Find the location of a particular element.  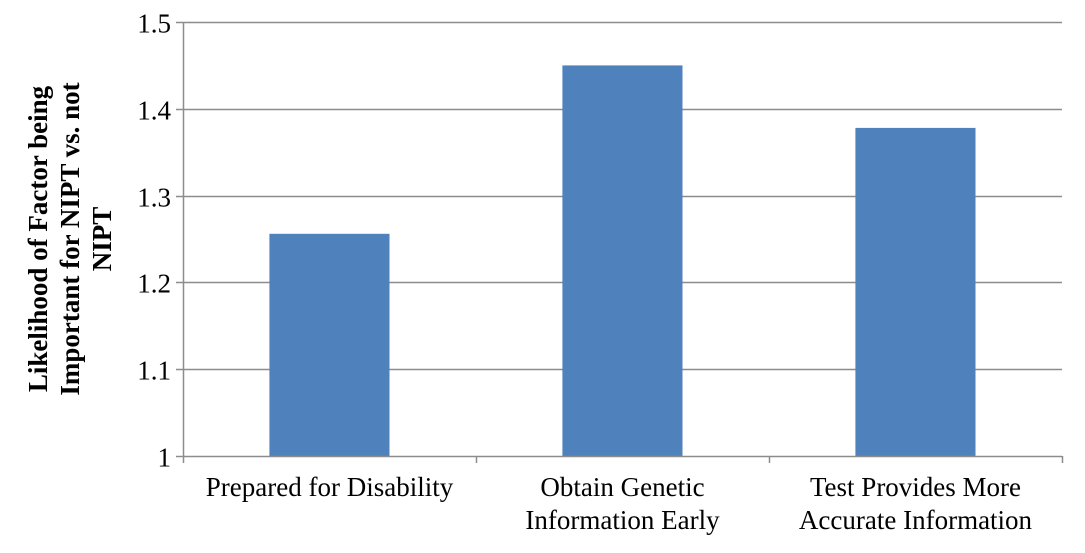

y-tick-label: 1.5 is located at coordinates (154, 24).